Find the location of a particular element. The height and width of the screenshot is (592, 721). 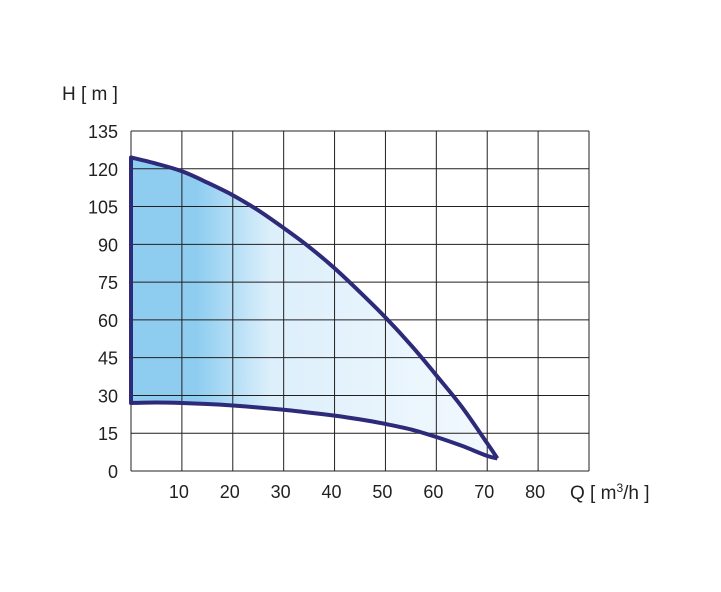

x-tick-label: 30 is located at coordinates (281, 492).